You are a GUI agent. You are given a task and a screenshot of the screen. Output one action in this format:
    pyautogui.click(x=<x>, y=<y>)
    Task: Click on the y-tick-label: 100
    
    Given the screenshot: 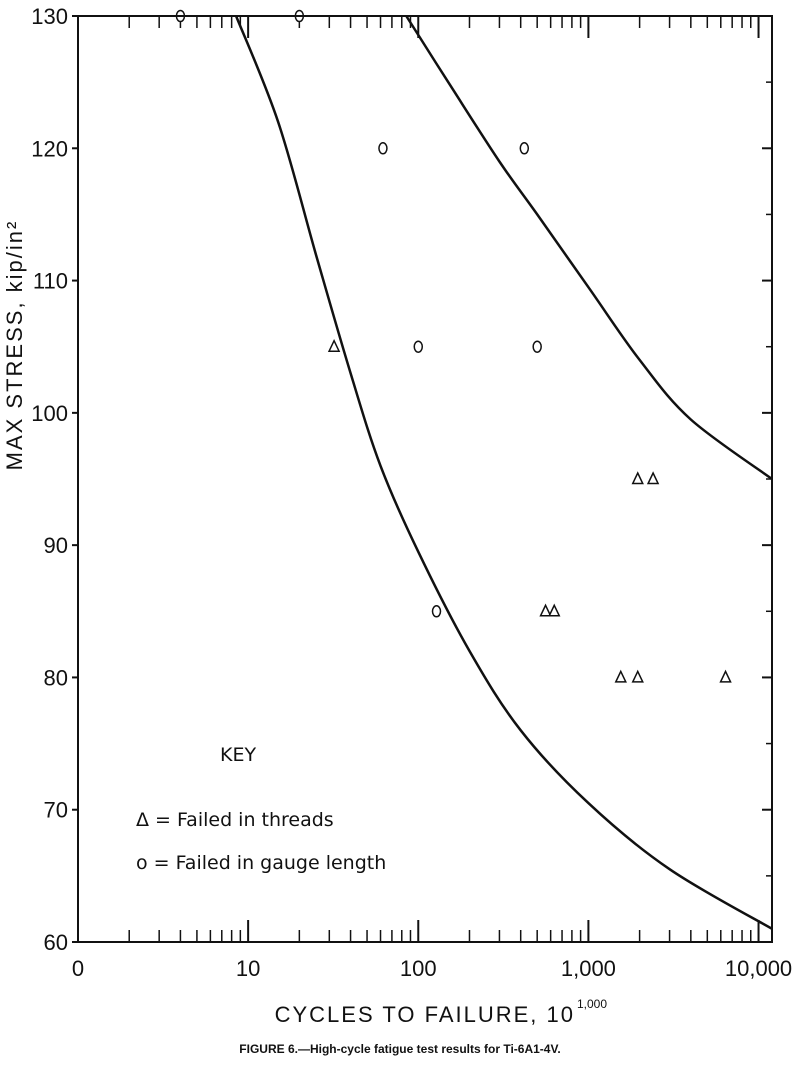 What is the action you would take?
    pyautogui.click(x=49, y=413)
    